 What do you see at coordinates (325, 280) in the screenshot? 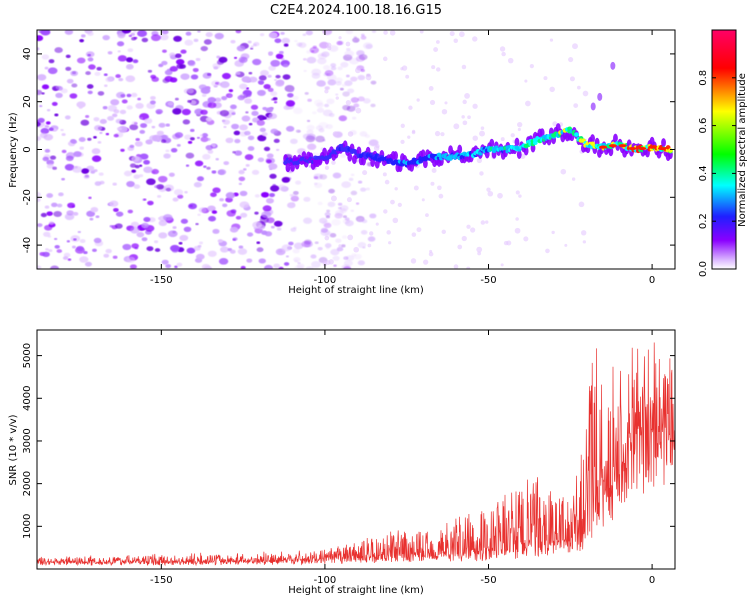
I see `spectrogram-xtick-label: -100` at bounding box center [325, 280].